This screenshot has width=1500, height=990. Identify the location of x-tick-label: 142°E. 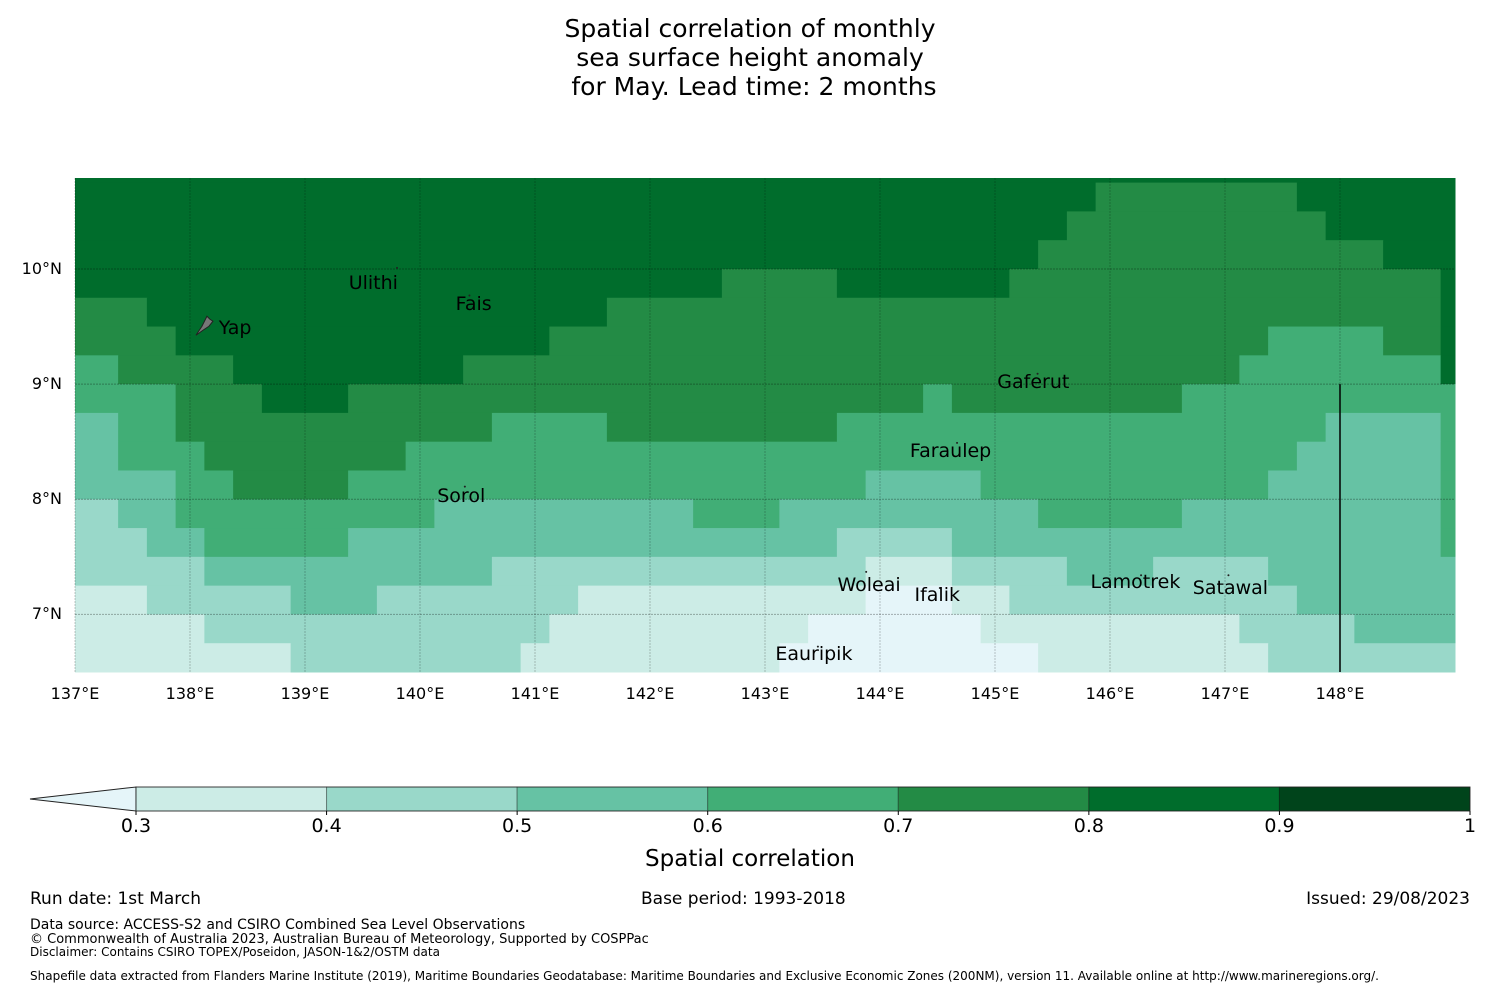
(650, 693).